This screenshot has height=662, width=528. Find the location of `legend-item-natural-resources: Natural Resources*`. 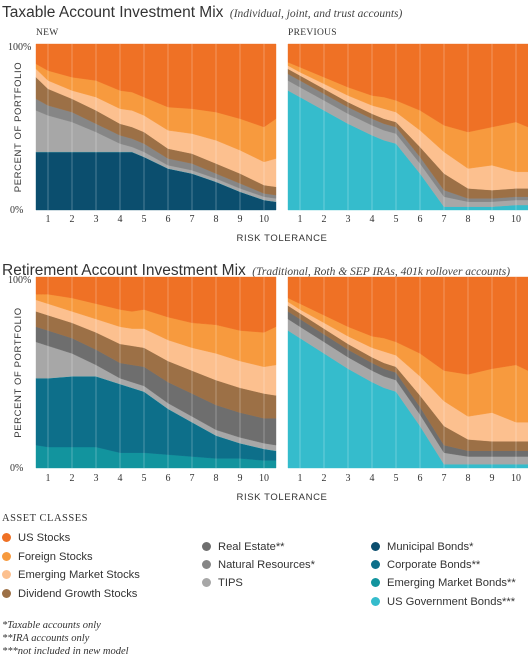

legend-item-natural-resources: Natural Resources* is located at coordinates (258, 565).